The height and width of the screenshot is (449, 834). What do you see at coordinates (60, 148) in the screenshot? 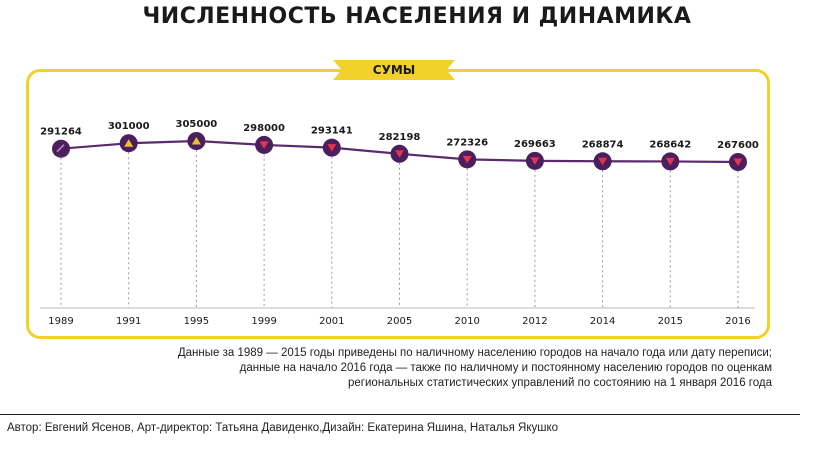
I see `trend-flat-icon` at bounding box center [60, 148].